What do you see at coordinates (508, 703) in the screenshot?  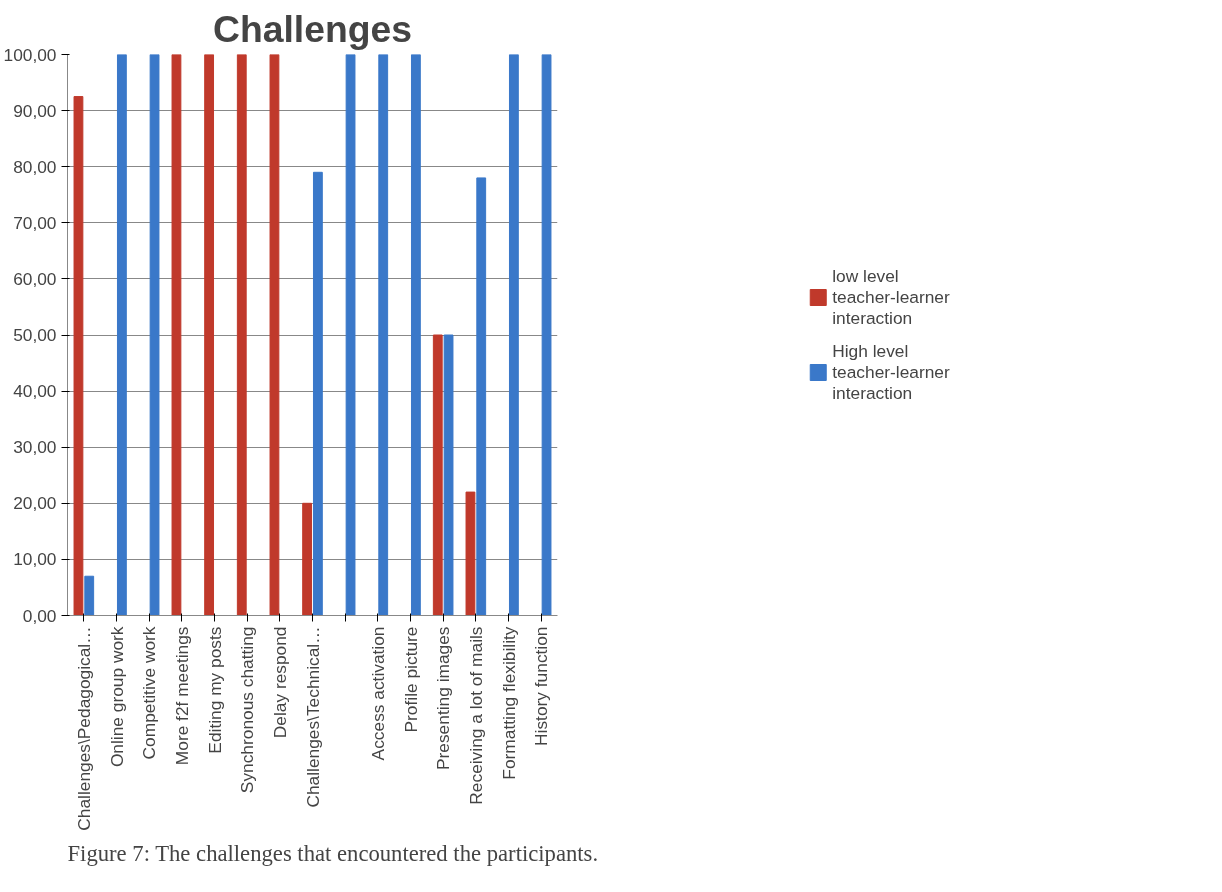 I see `x-tick-label: Formatting flexibility` at bounding box center [508, 703].